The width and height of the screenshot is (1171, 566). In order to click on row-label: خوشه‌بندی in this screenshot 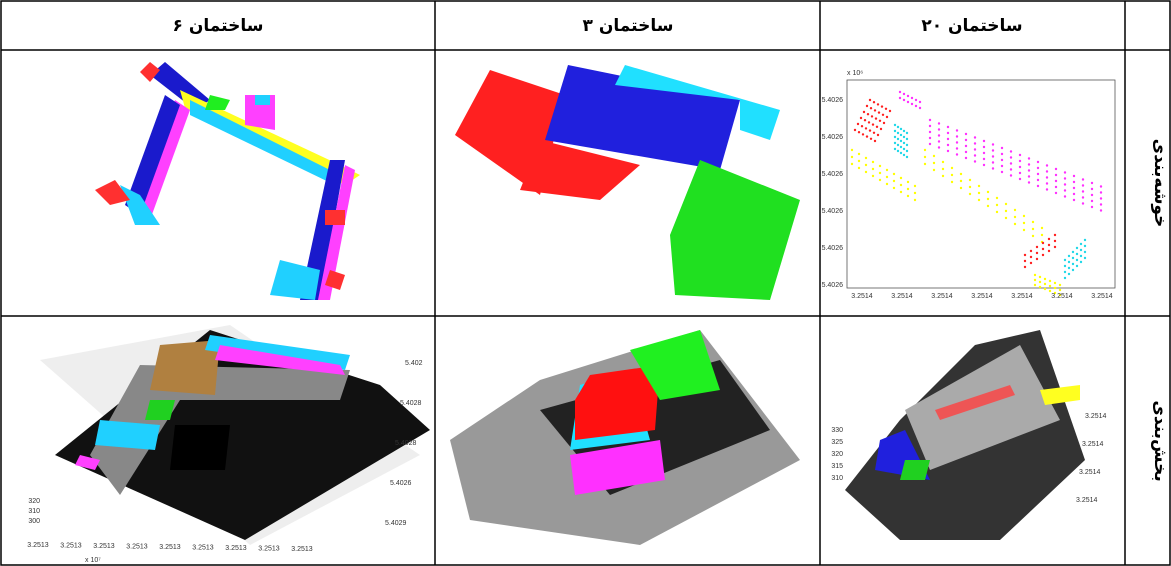, I will do `click(1160, 183)`.